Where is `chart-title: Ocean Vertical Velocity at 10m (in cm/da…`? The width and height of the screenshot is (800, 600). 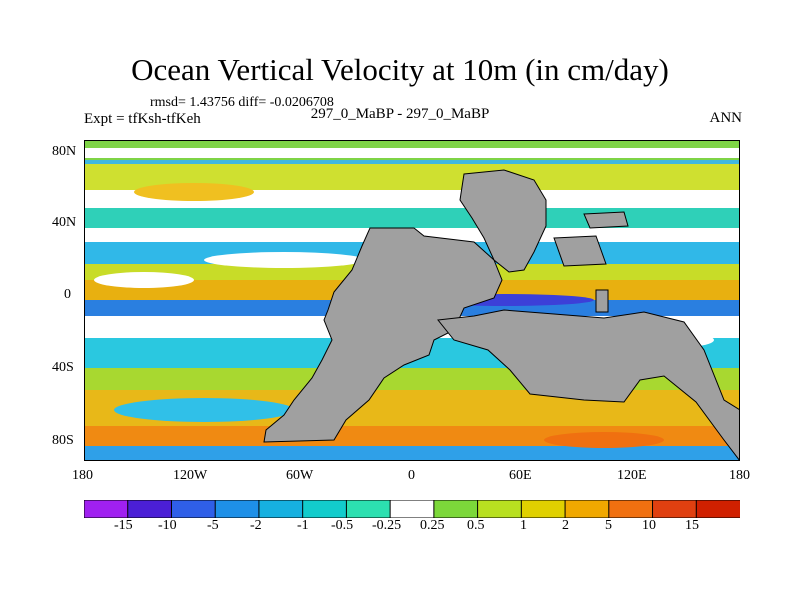
chart-title: Ocean Vertical Velocity at 10m (in cm/da… is located at coordinates (400, 69).